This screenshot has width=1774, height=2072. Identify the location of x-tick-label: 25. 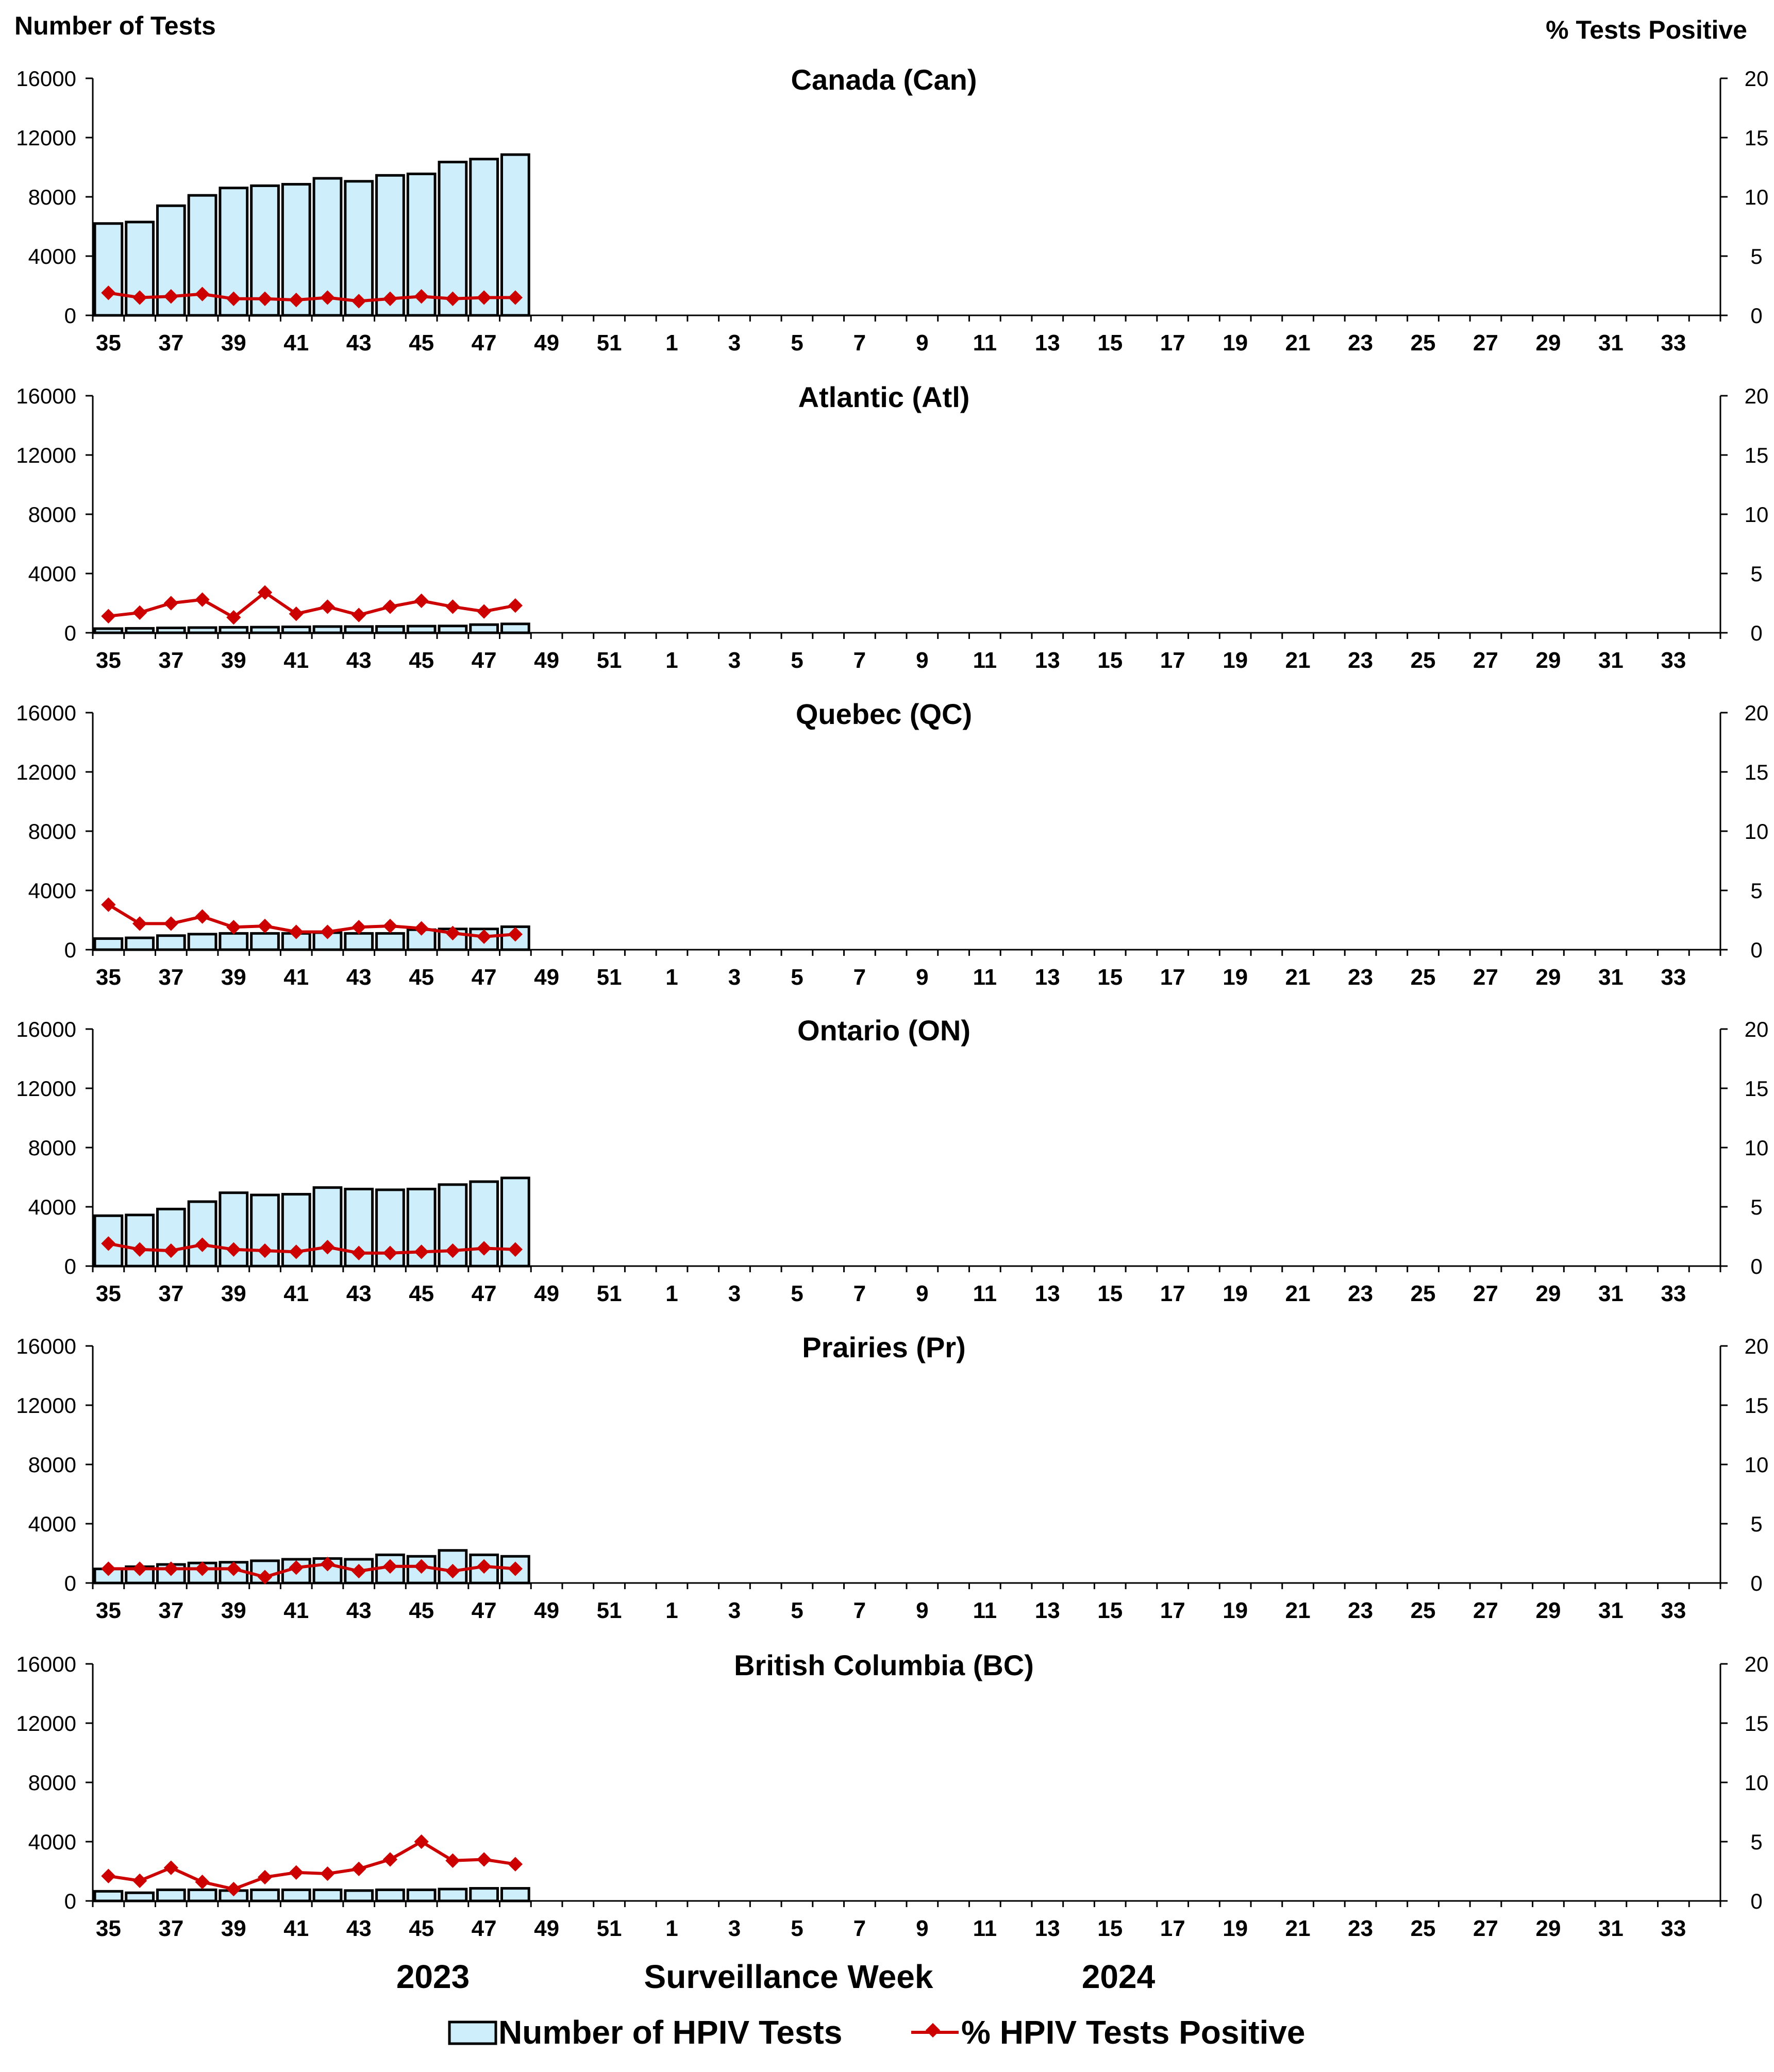
(1423, 343).